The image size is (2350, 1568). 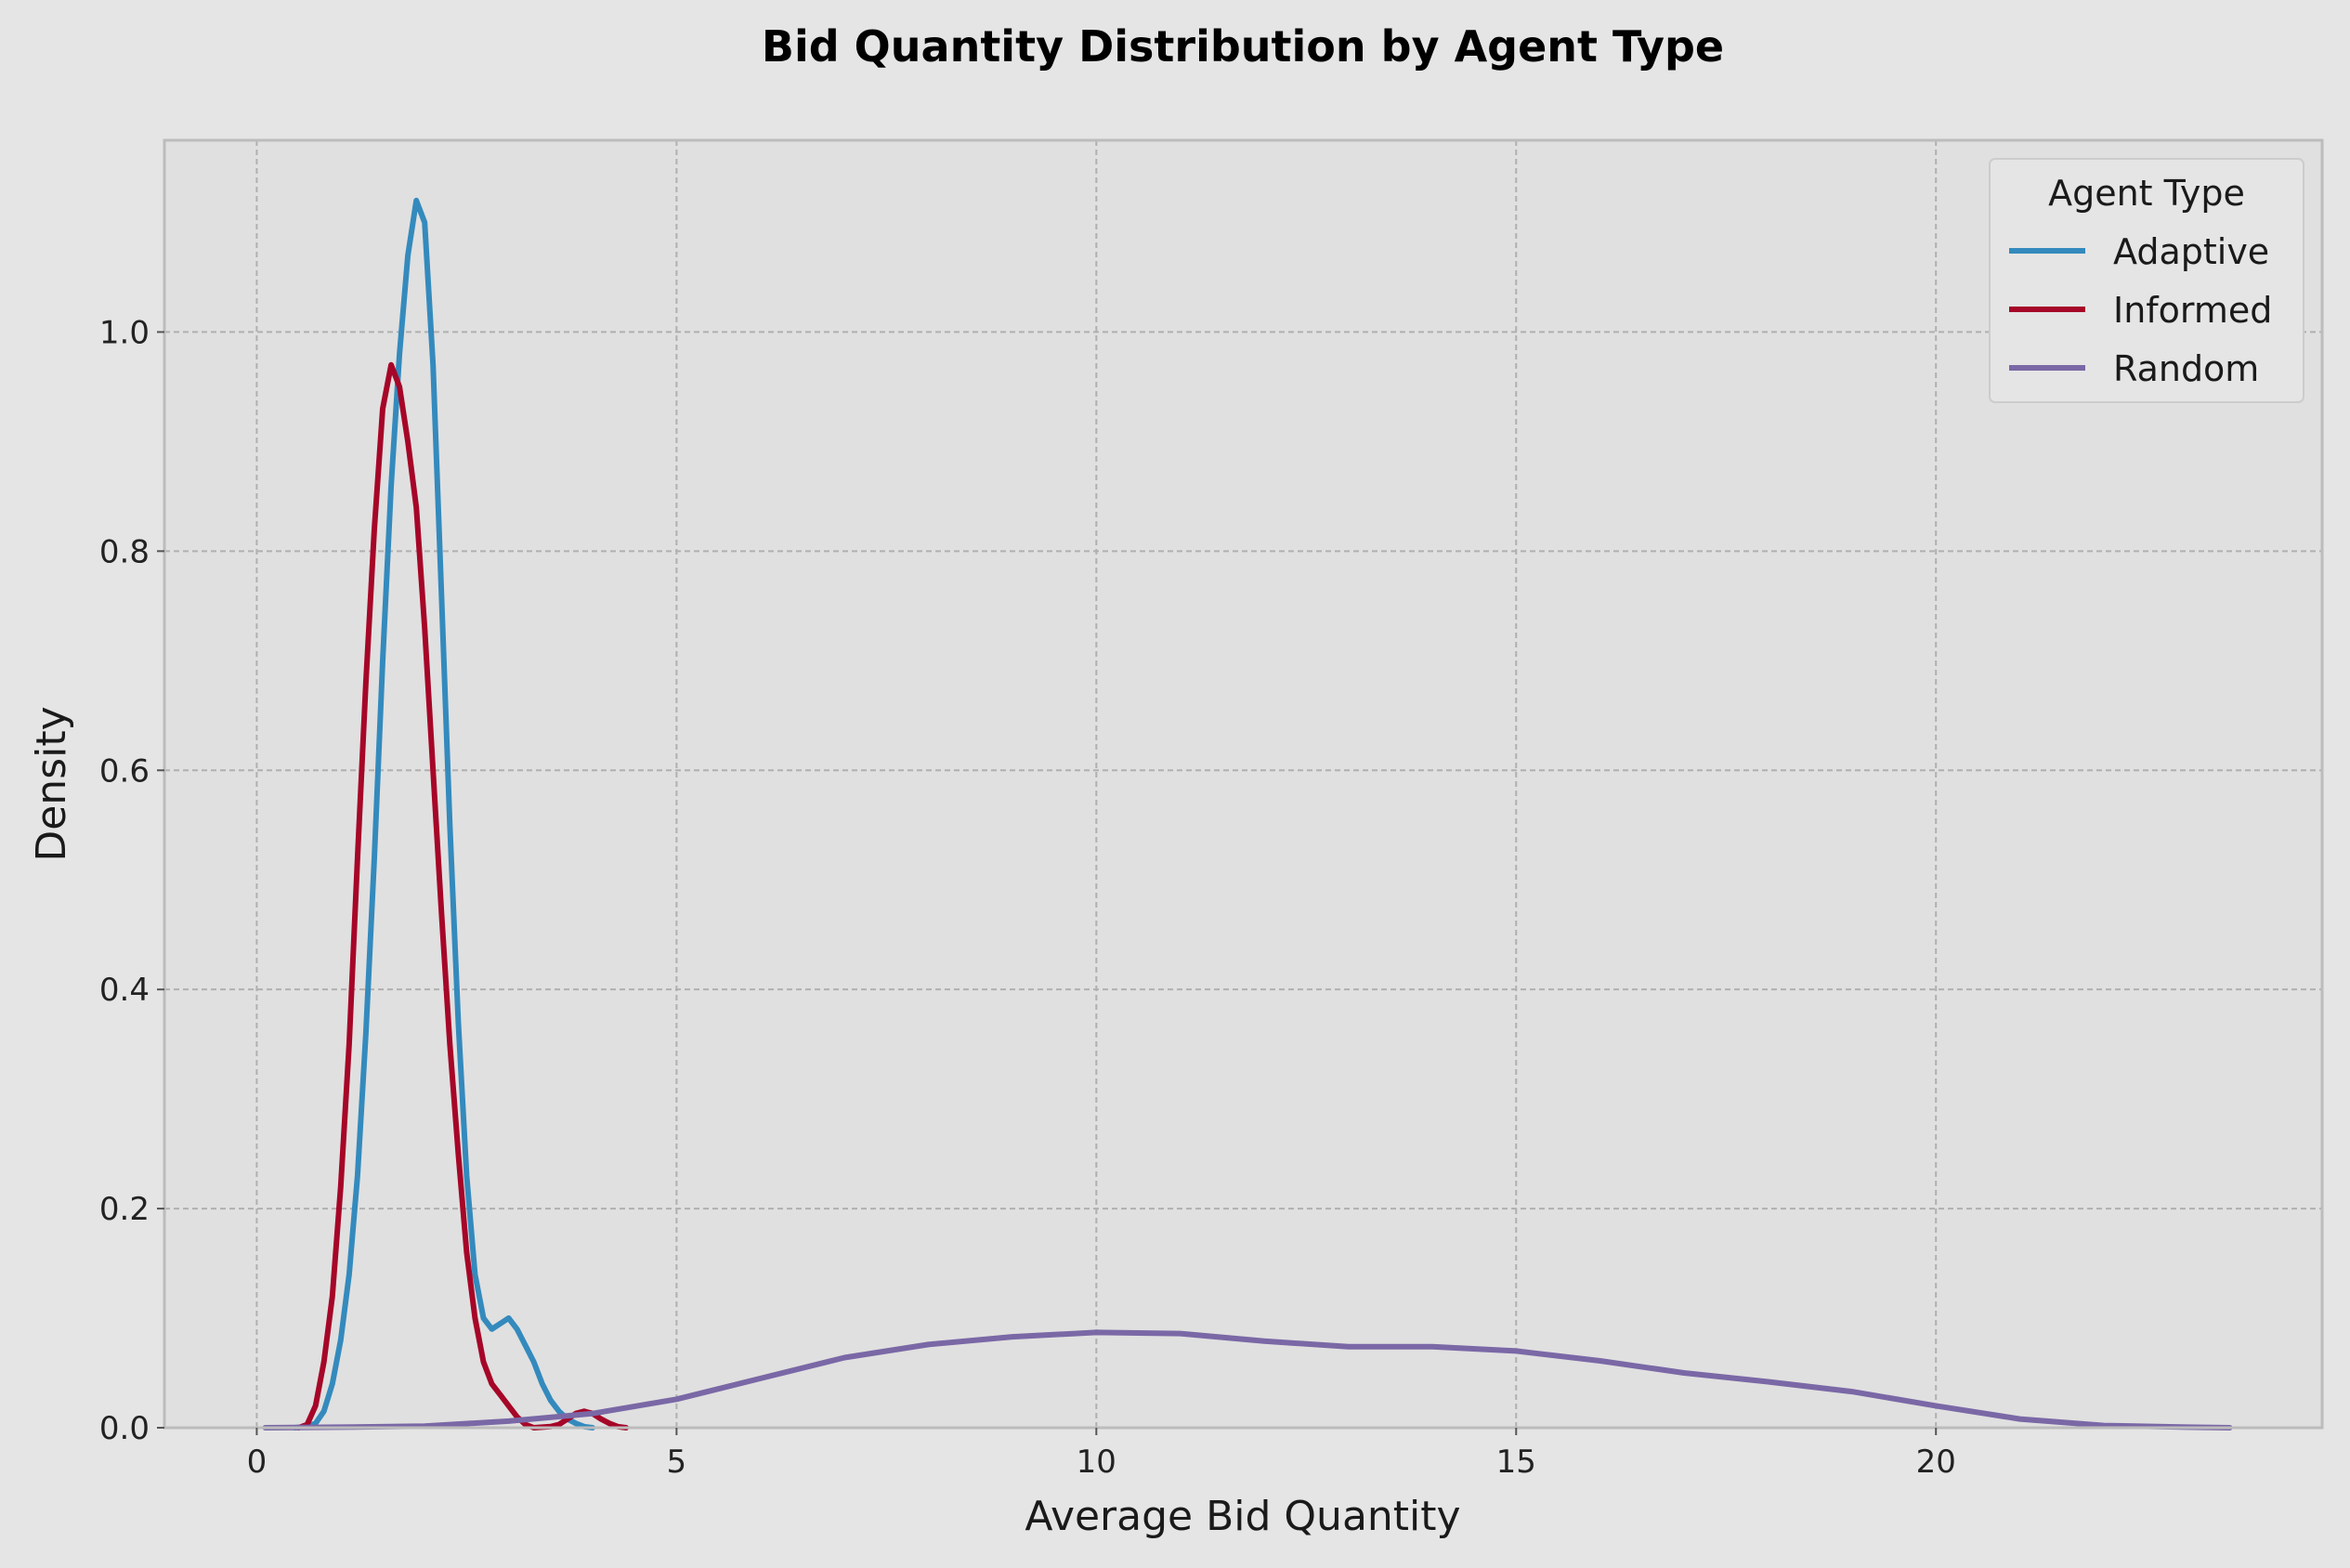 I want to click on y-tick-label: 0.0, so click(x=124, y=1428).